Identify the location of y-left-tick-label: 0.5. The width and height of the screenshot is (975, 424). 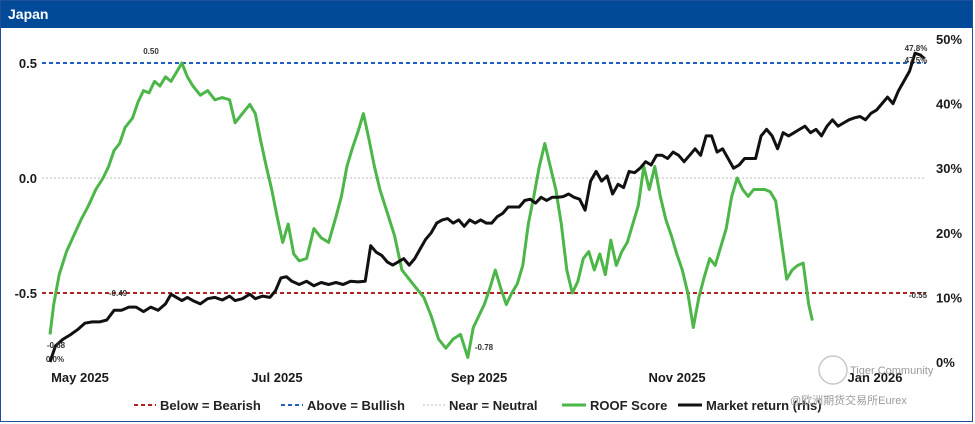
(28, 63).